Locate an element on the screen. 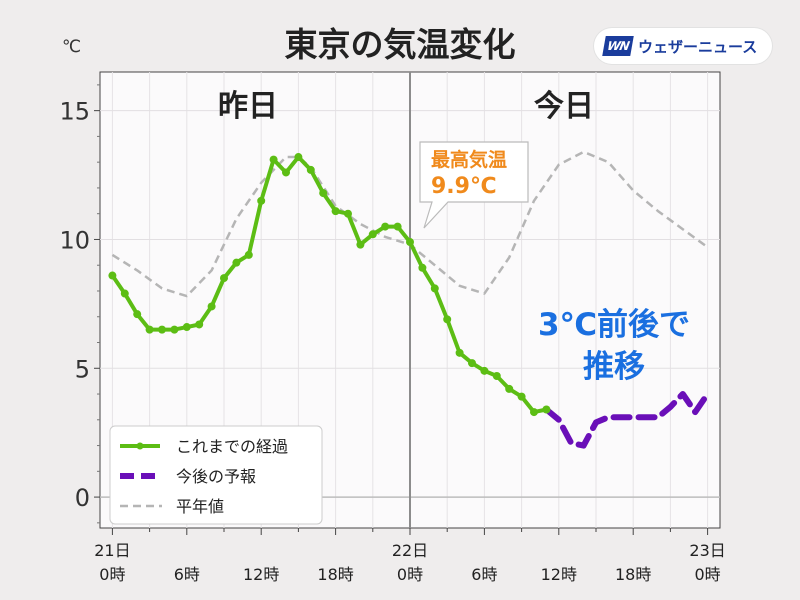  legend-normal-label: 平年値 is located at coordinates (200, 506).